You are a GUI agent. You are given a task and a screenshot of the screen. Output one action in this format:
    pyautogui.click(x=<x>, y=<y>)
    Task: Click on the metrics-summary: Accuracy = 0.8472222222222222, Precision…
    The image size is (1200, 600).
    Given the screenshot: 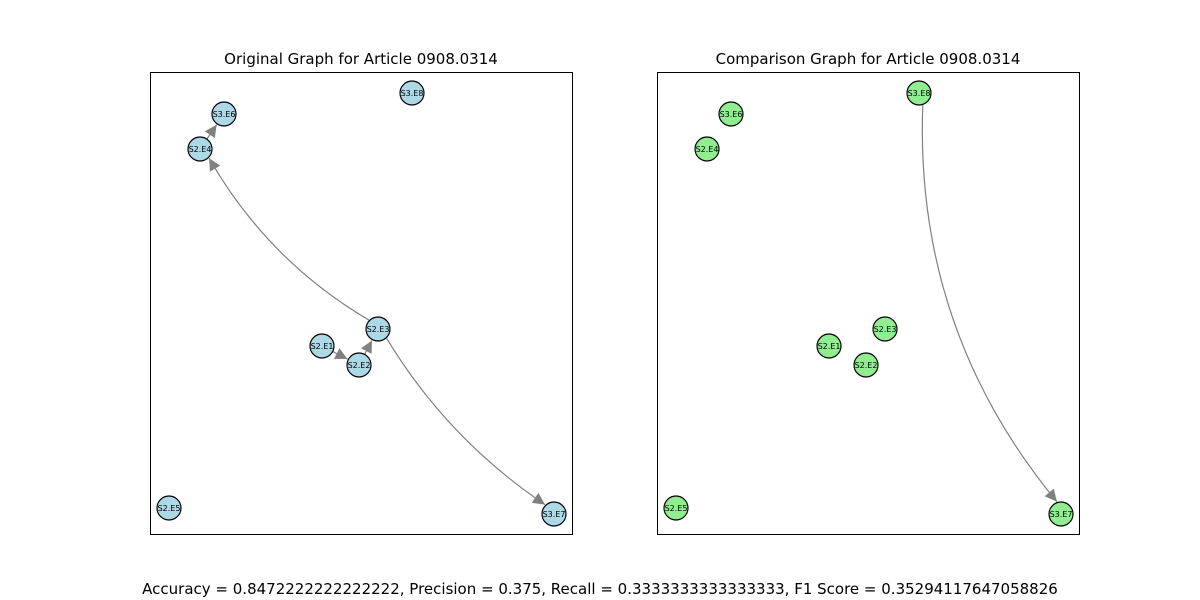 What is the action you would take?
    pyautogui.click(x=600, y=589)
    